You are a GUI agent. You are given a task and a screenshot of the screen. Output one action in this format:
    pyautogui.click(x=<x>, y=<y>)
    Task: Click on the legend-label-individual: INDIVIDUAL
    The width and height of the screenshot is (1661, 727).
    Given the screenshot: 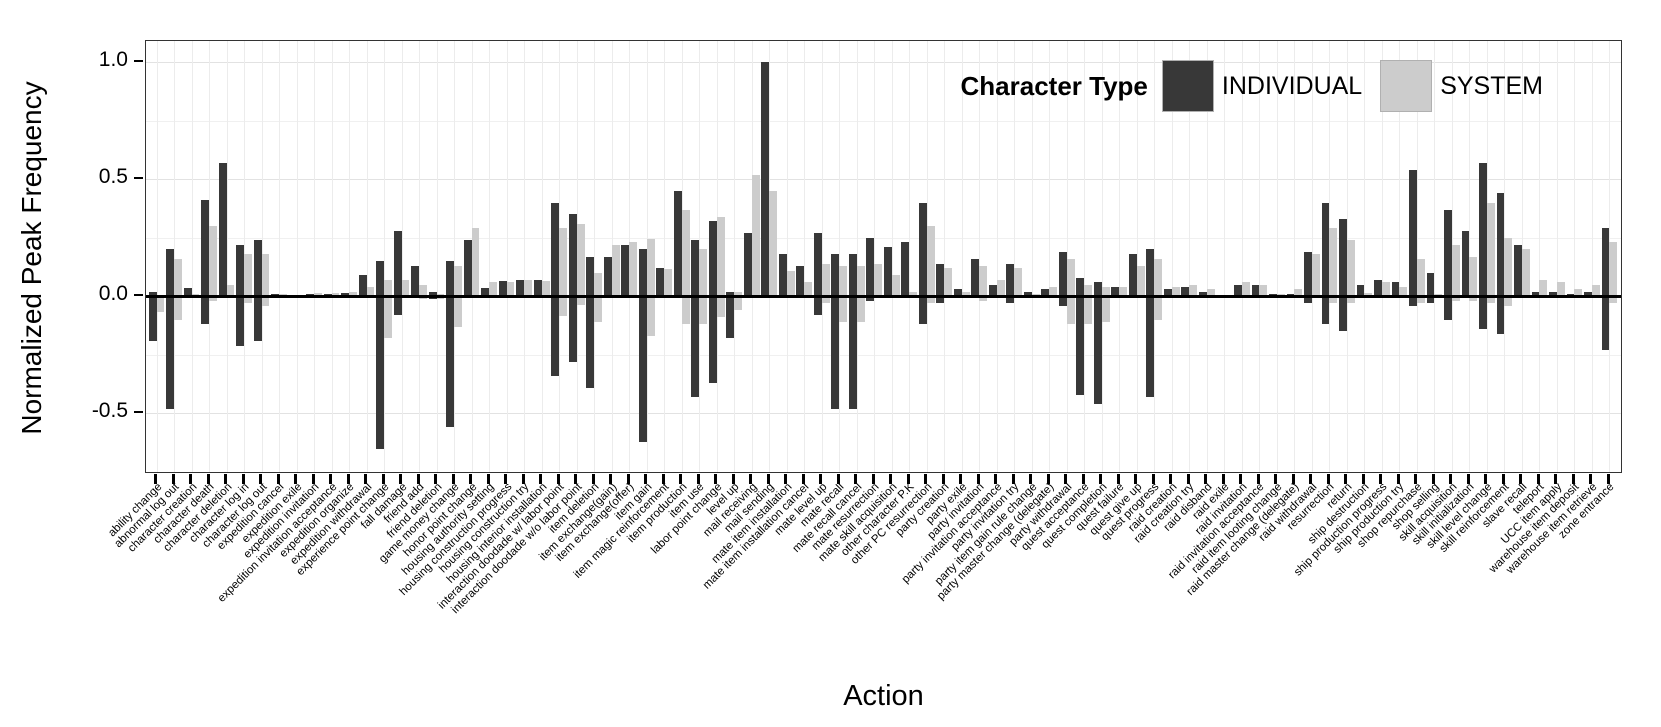 What is the action you would take?
    pyautogui.click(x=1292, y=85)
    